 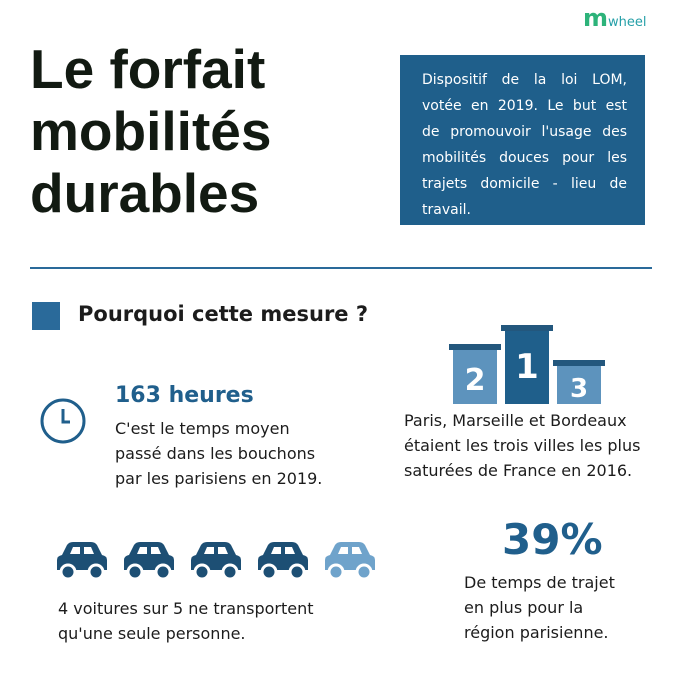 What do you see at coordinates (148, 69) in the screenshot?
I see `title-line: Le forfait` at bounding box center [148, 69].